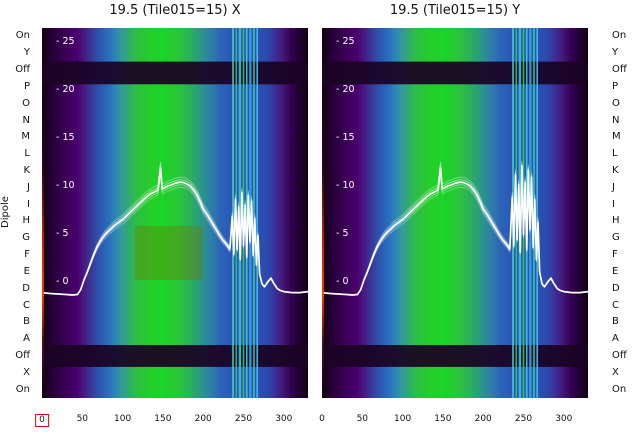  I want to click on row-label-left-f-13: F, so click(27, 254).